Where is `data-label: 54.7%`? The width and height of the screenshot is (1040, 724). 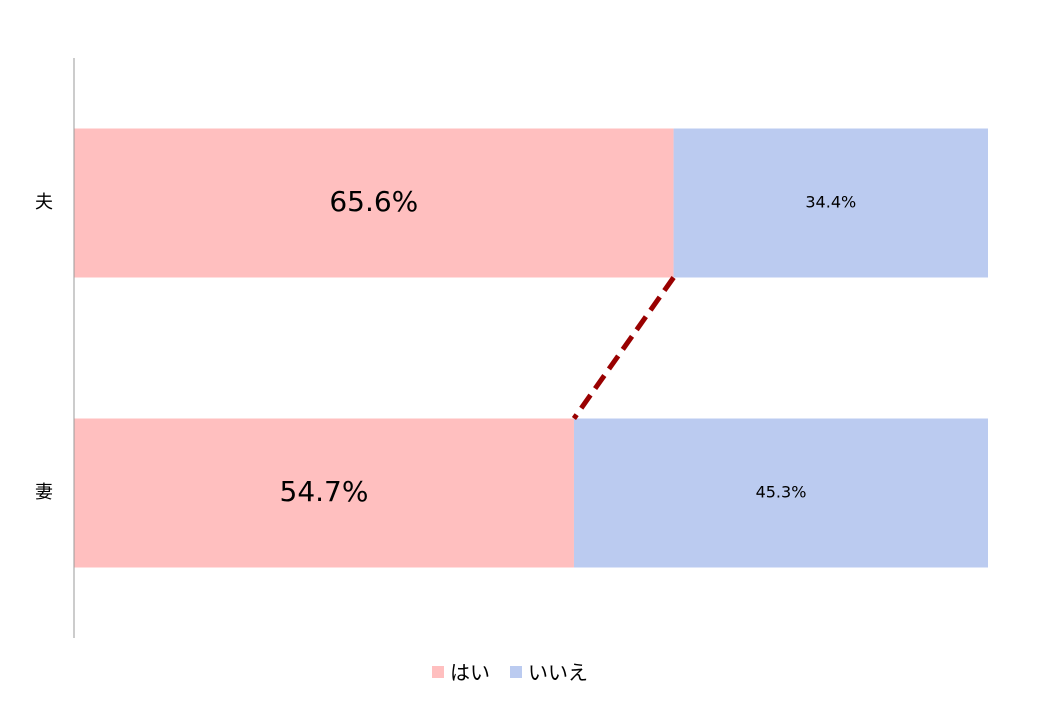 data-label: 54.7% is located at coordinates (324, 491).